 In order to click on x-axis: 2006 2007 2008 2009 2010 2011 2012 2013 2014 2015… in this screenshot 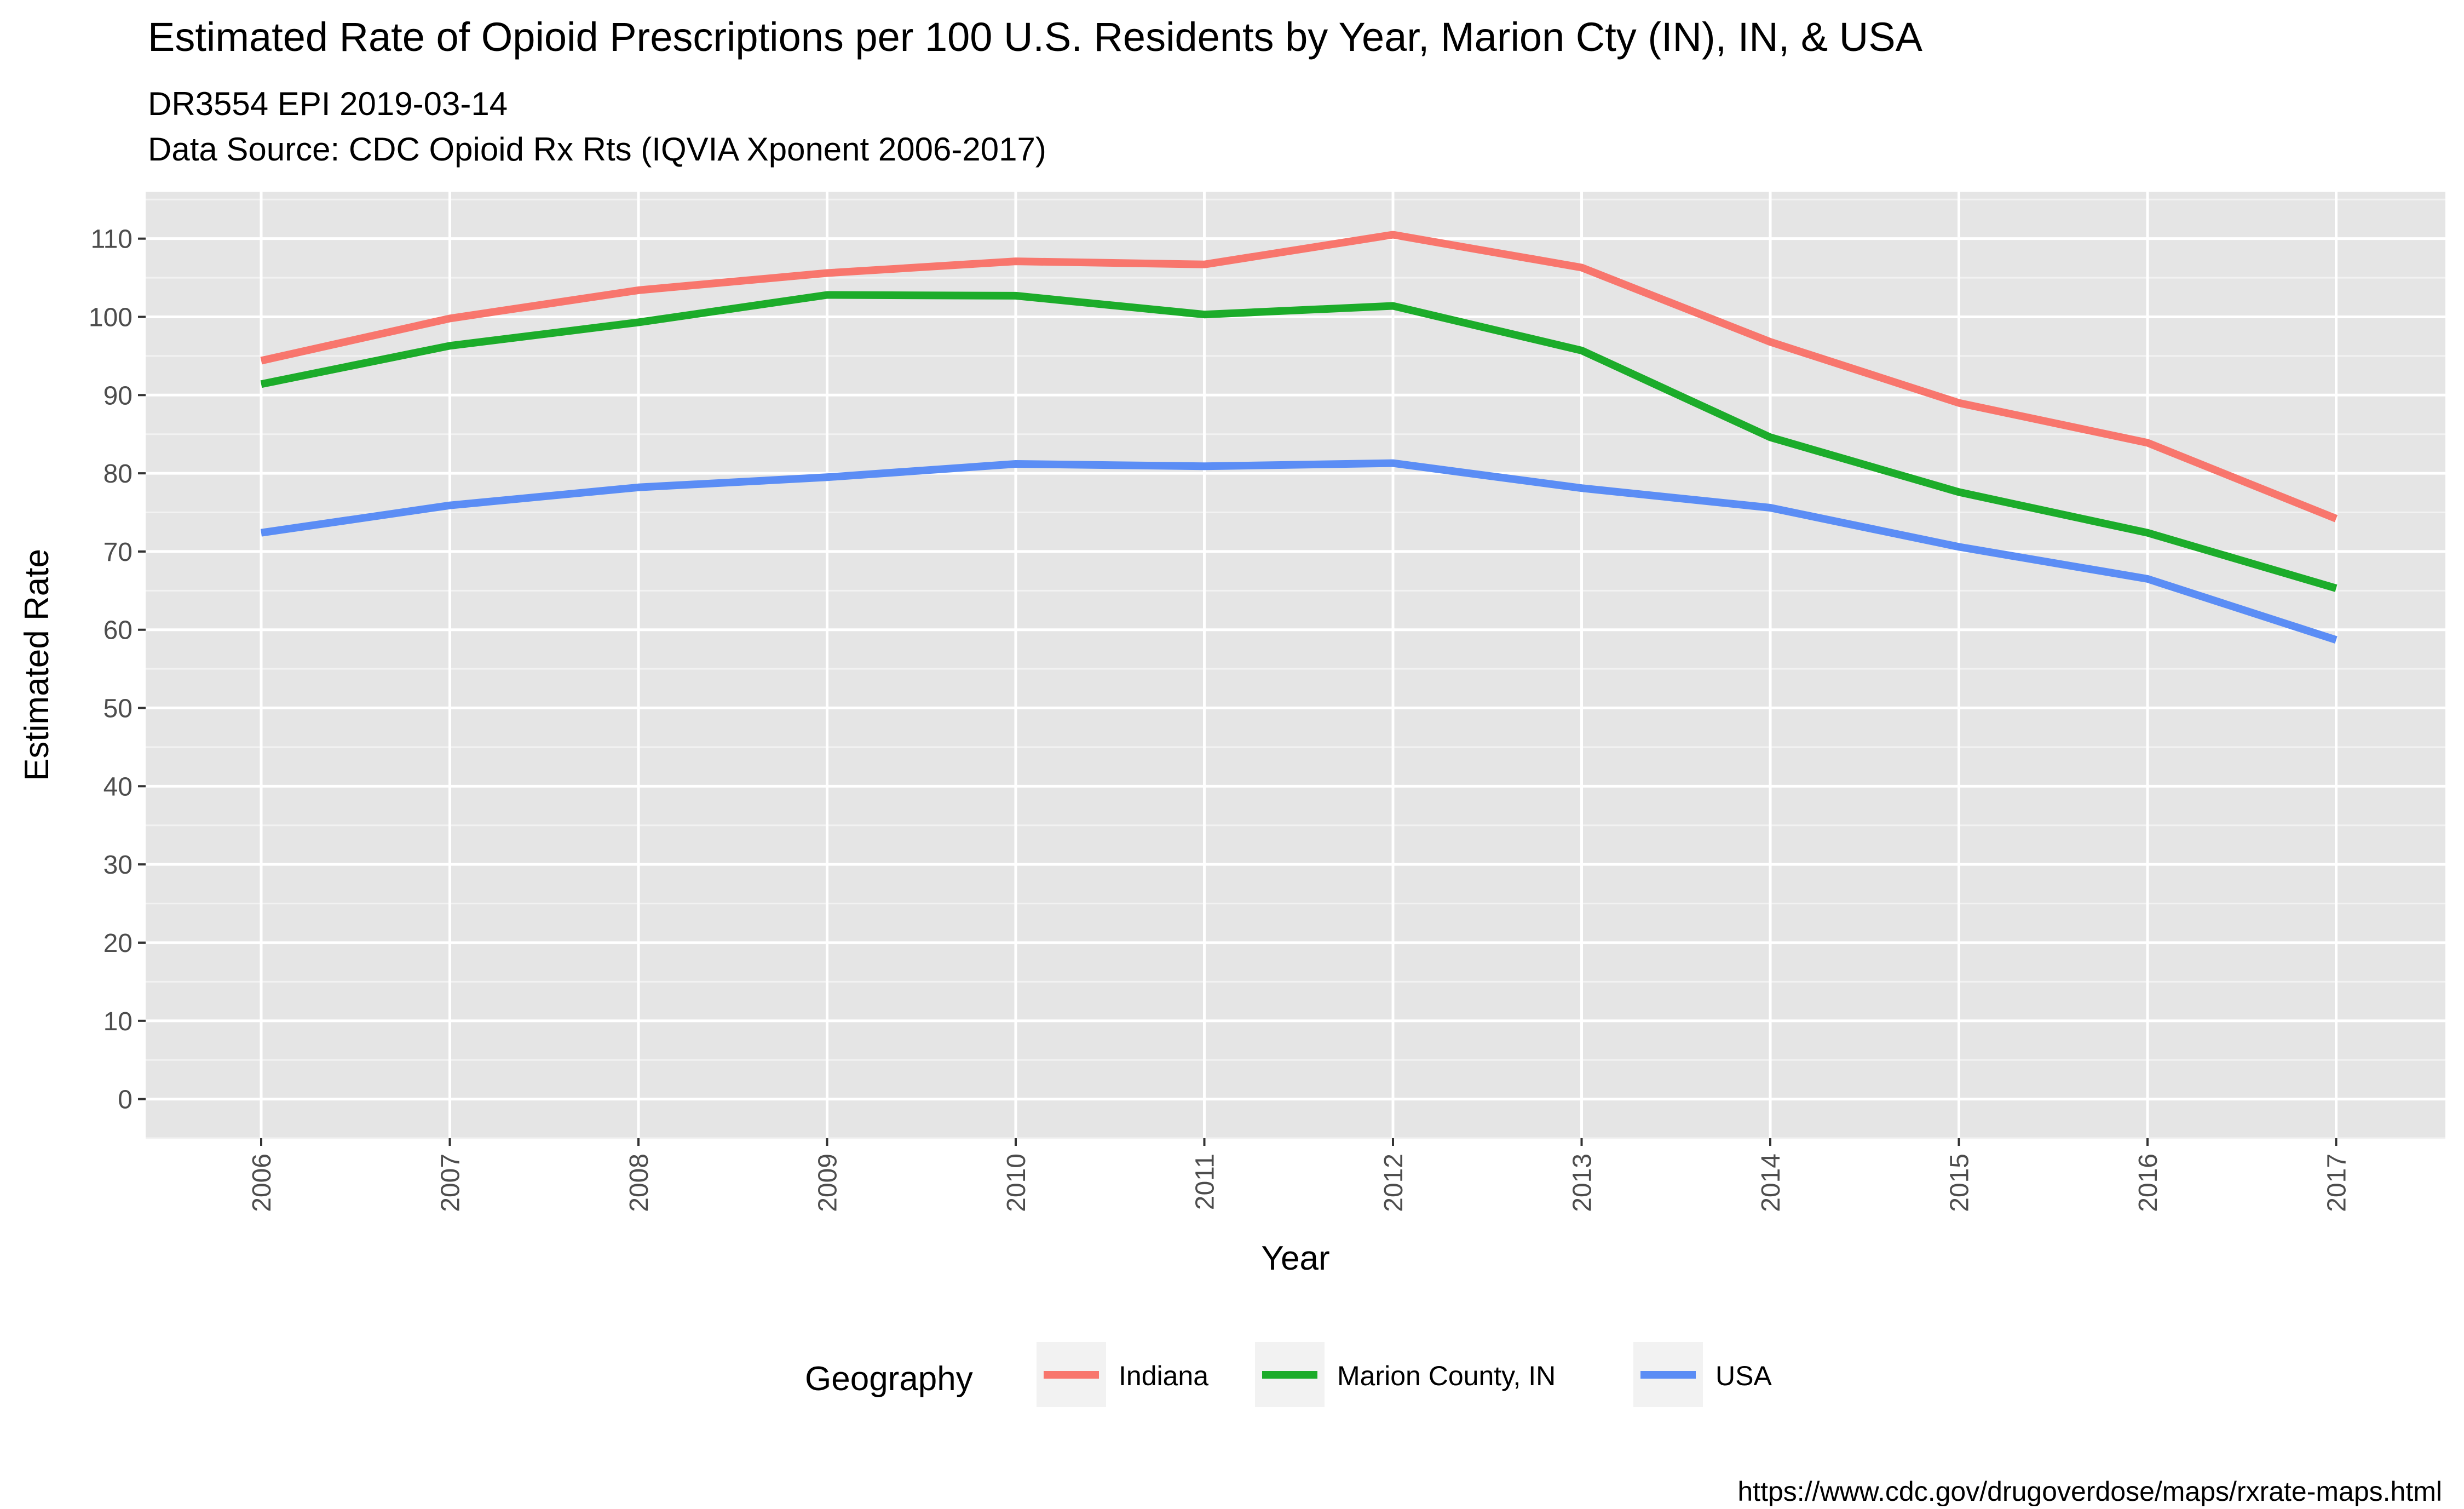, I will do `click(1300, 1175)`.